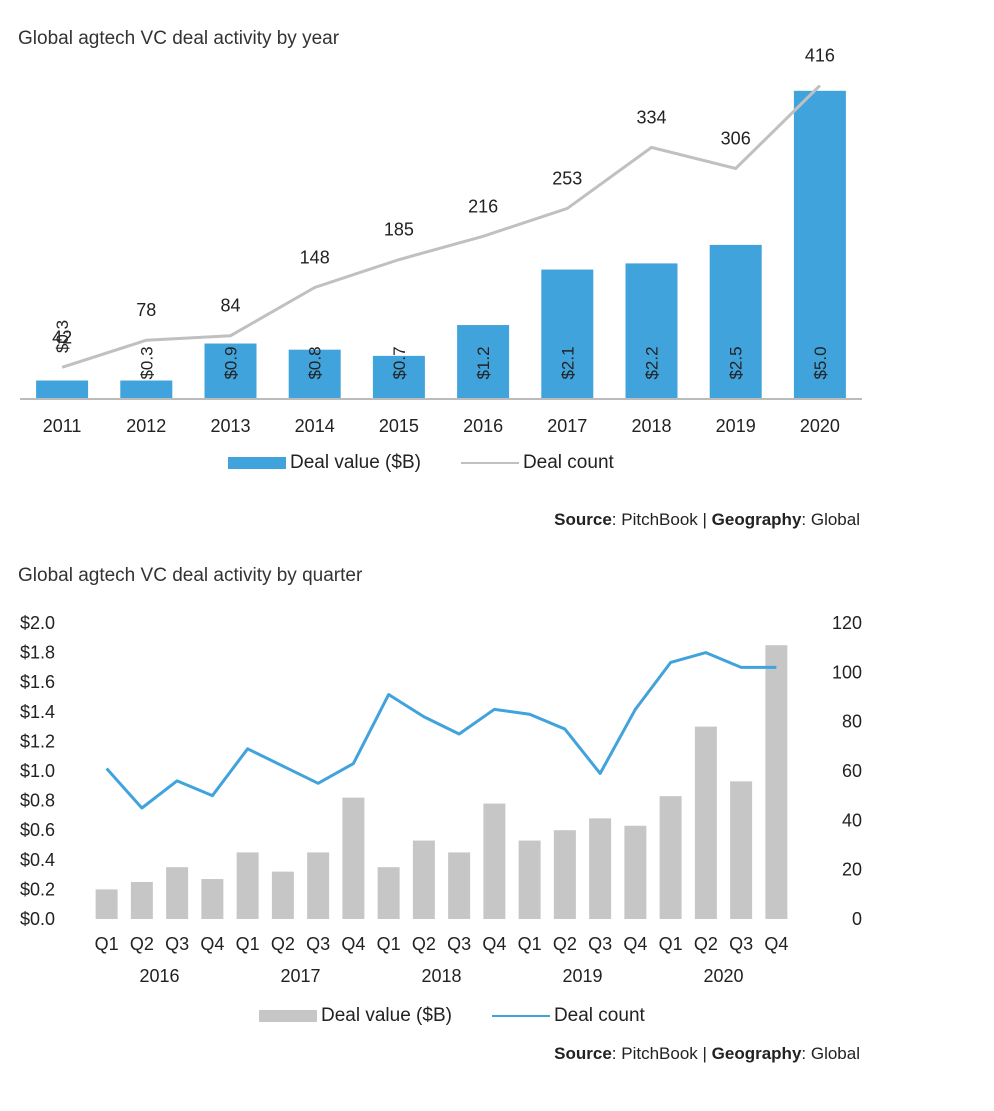  What do you see at coordinates (736, 426) in the screenshot?
I see `yearly-x-tick-label: 2019` at bounding box center [736, 426].